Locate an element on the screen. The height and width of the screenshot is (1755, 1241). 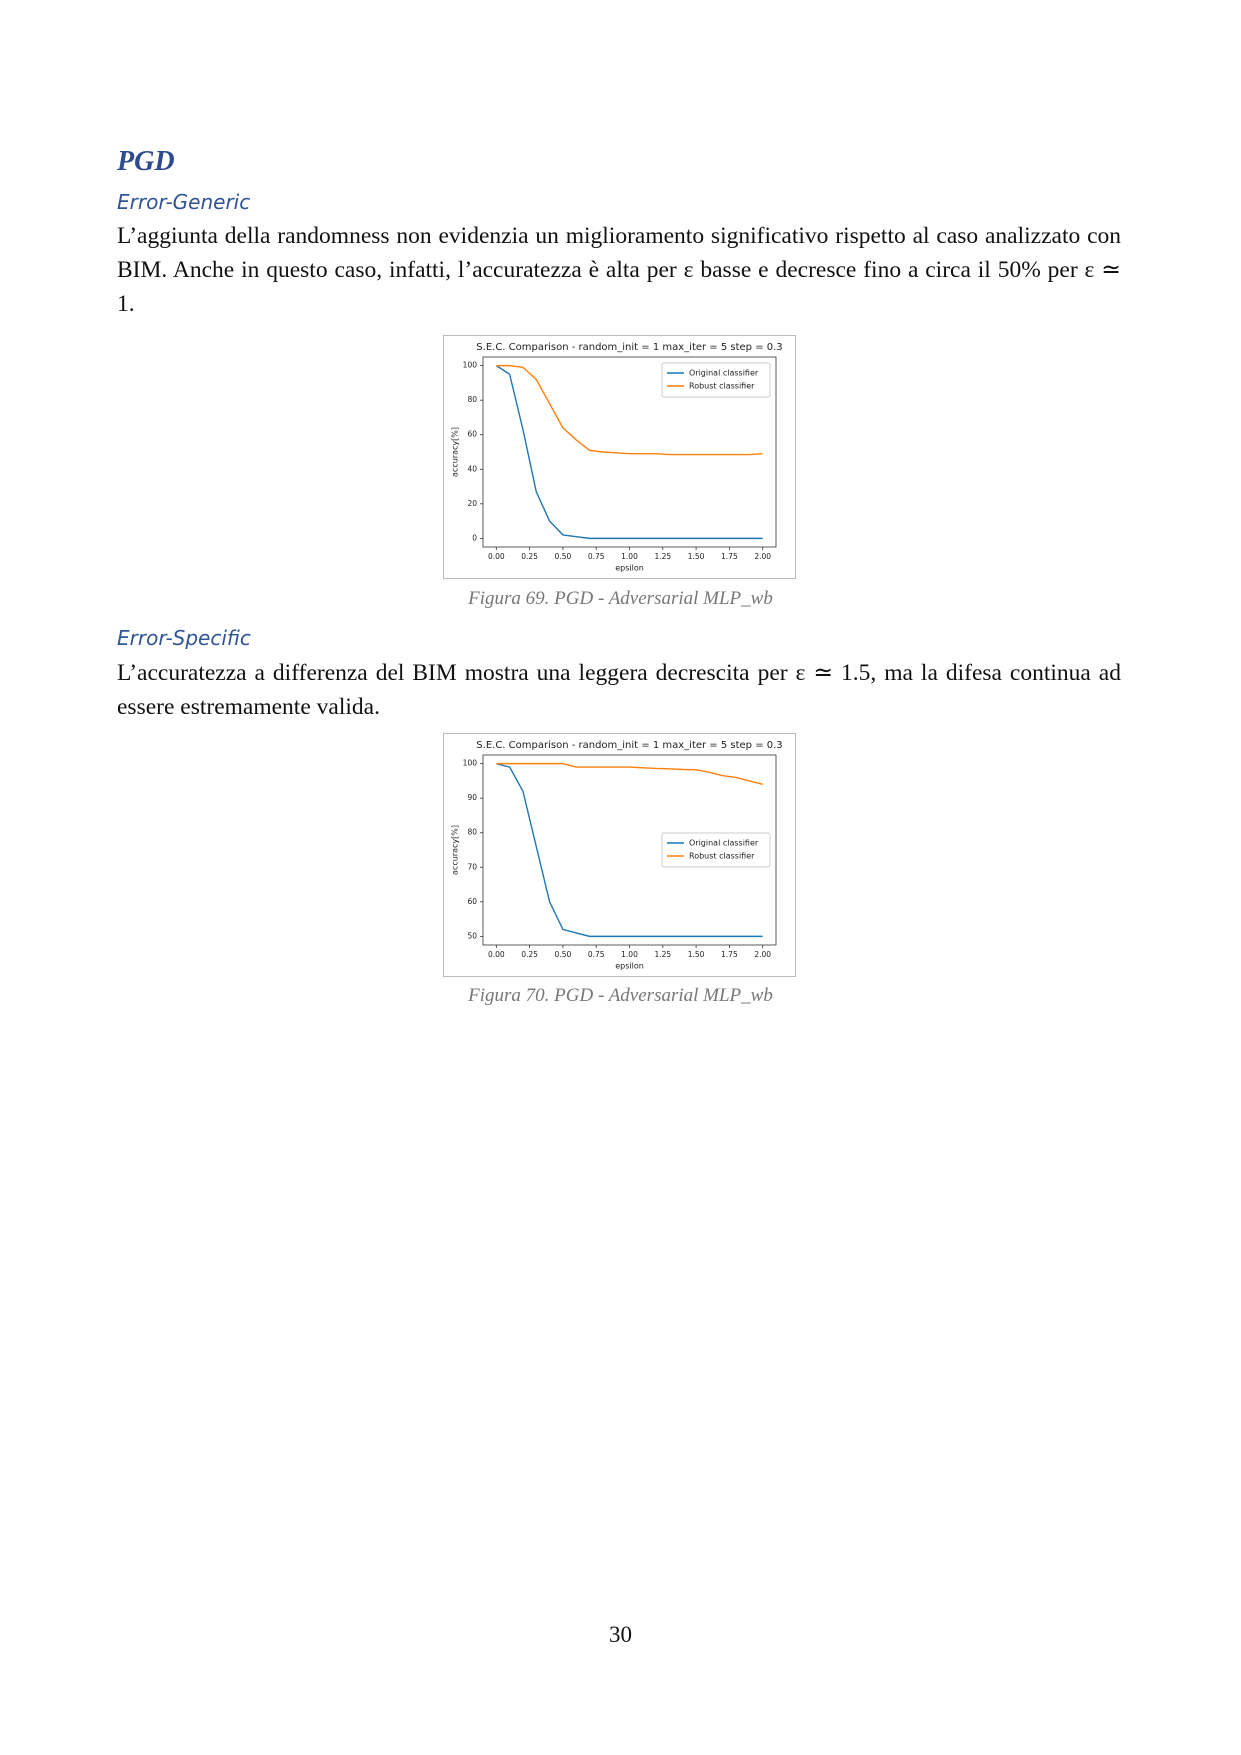
y-tick-label: 40 is located at coordinates (472, 468).